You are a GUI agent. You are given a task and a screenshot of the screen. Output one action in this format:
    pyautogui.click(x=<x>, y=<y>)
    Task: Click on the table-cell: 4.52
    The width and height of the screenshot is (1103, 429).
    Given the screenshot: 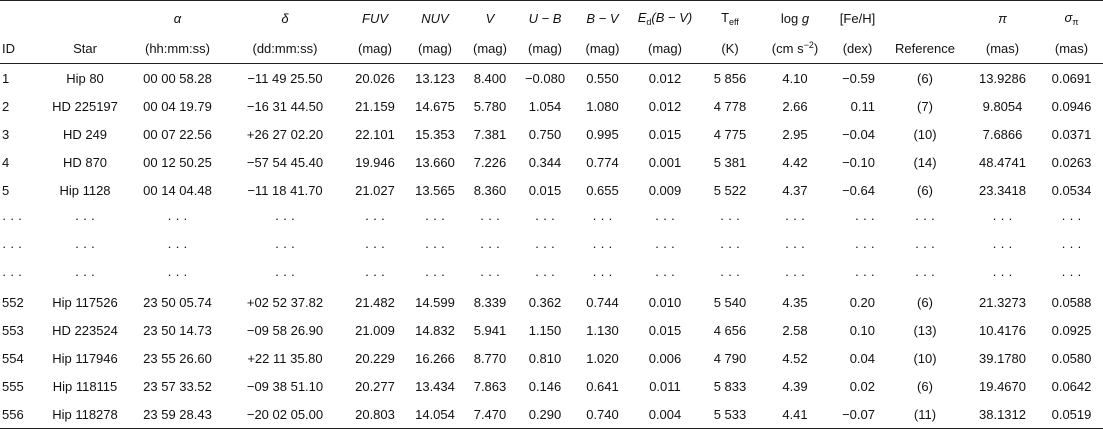 What is the action you would take?
    pyautogui.click(x=795, y=358)
    